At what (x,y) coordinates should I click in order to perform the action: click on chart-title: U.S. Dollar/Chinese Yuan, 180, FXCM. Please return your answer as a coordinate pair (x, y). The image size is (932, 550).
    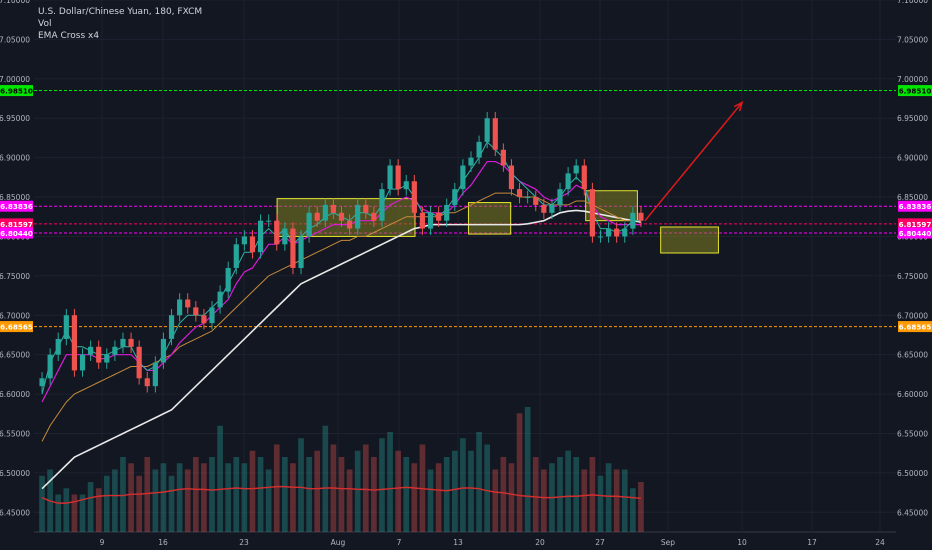
    Looking at the image, I should click on (120, 12).